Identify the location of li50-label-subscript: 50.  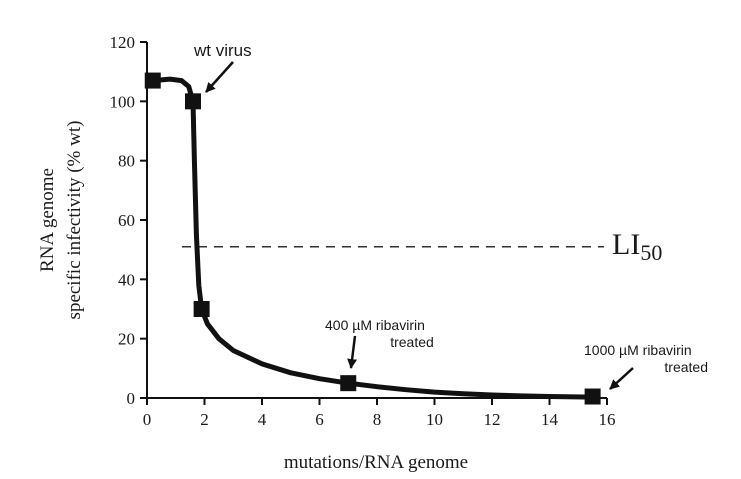
(651, 252).